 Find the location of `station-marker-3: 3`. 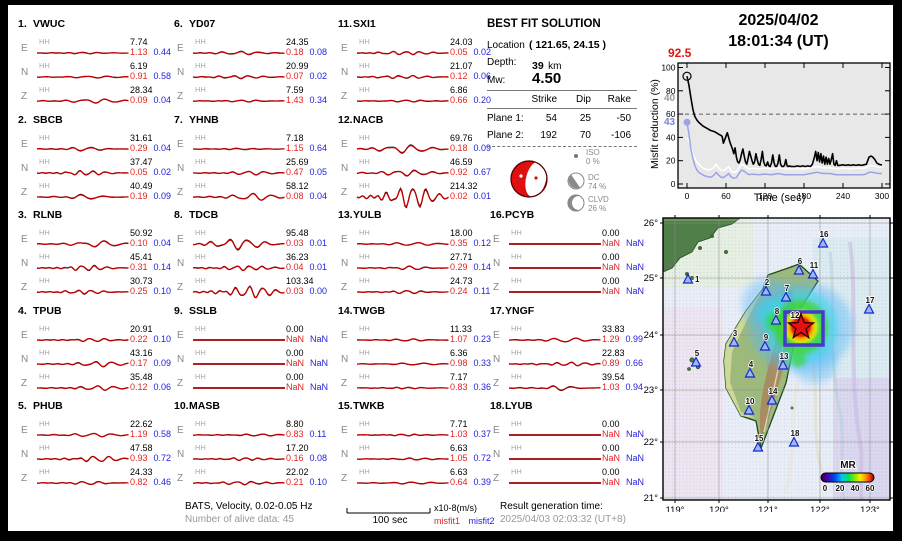

station-marker-3: 3 is located at coordinates (734, 337).